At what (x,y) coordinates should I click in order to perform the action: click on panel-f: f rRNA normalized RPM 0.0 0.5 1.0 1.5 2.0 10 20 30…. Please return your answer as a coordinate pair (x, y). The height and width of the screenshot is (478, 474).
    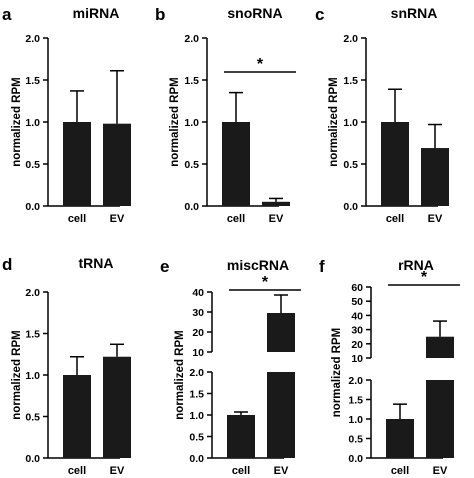
    Looking at the image, I should click on (389, 367).